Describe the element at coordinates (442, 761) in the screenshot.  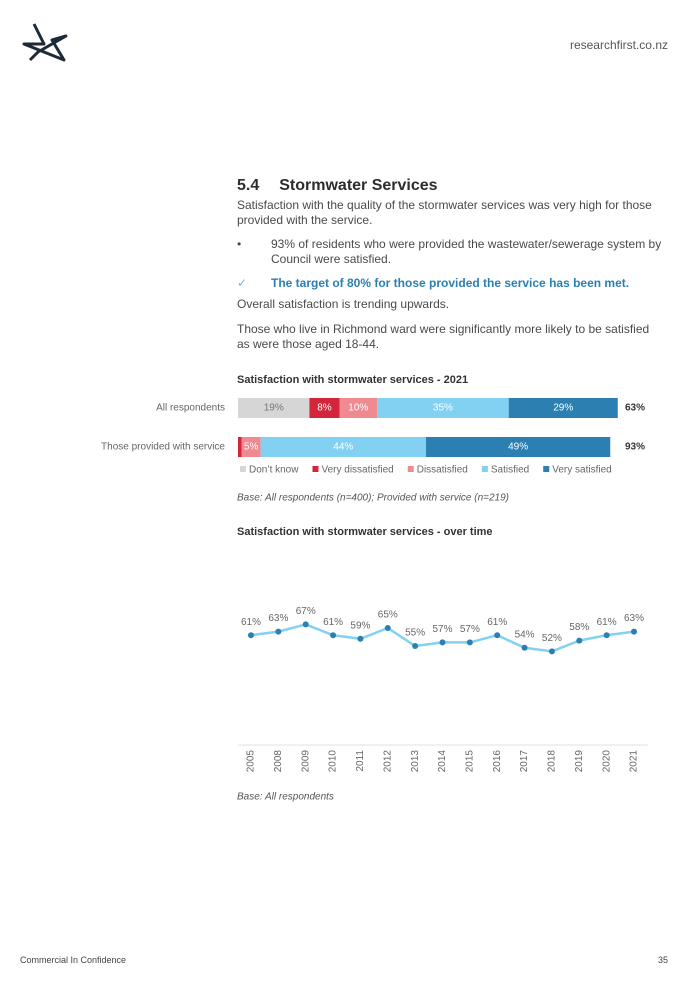
I see `x-tick-label: 2014` at that location.